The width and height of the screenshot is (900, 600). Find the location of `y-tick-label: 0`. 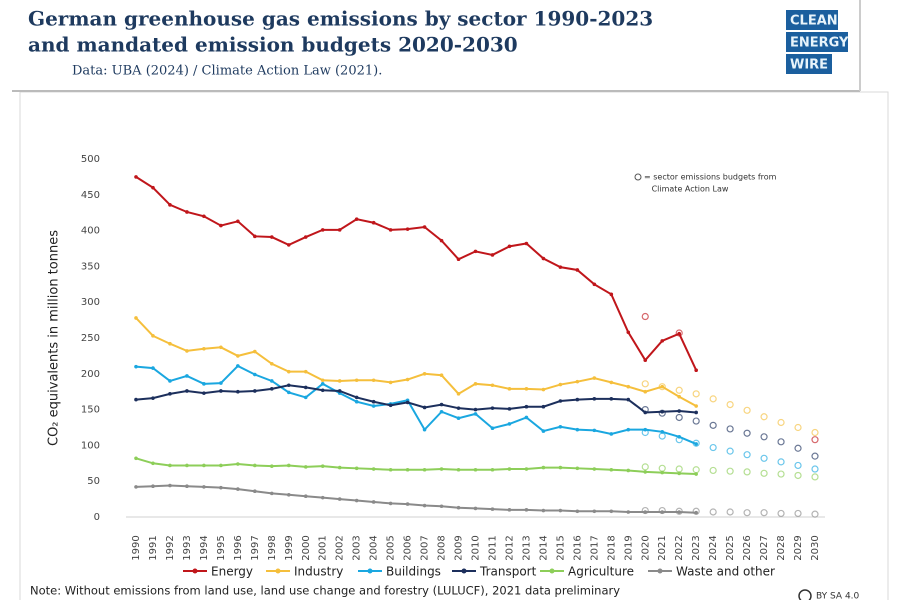

y-tick-label: 0 is located at coordinates (97, 517).